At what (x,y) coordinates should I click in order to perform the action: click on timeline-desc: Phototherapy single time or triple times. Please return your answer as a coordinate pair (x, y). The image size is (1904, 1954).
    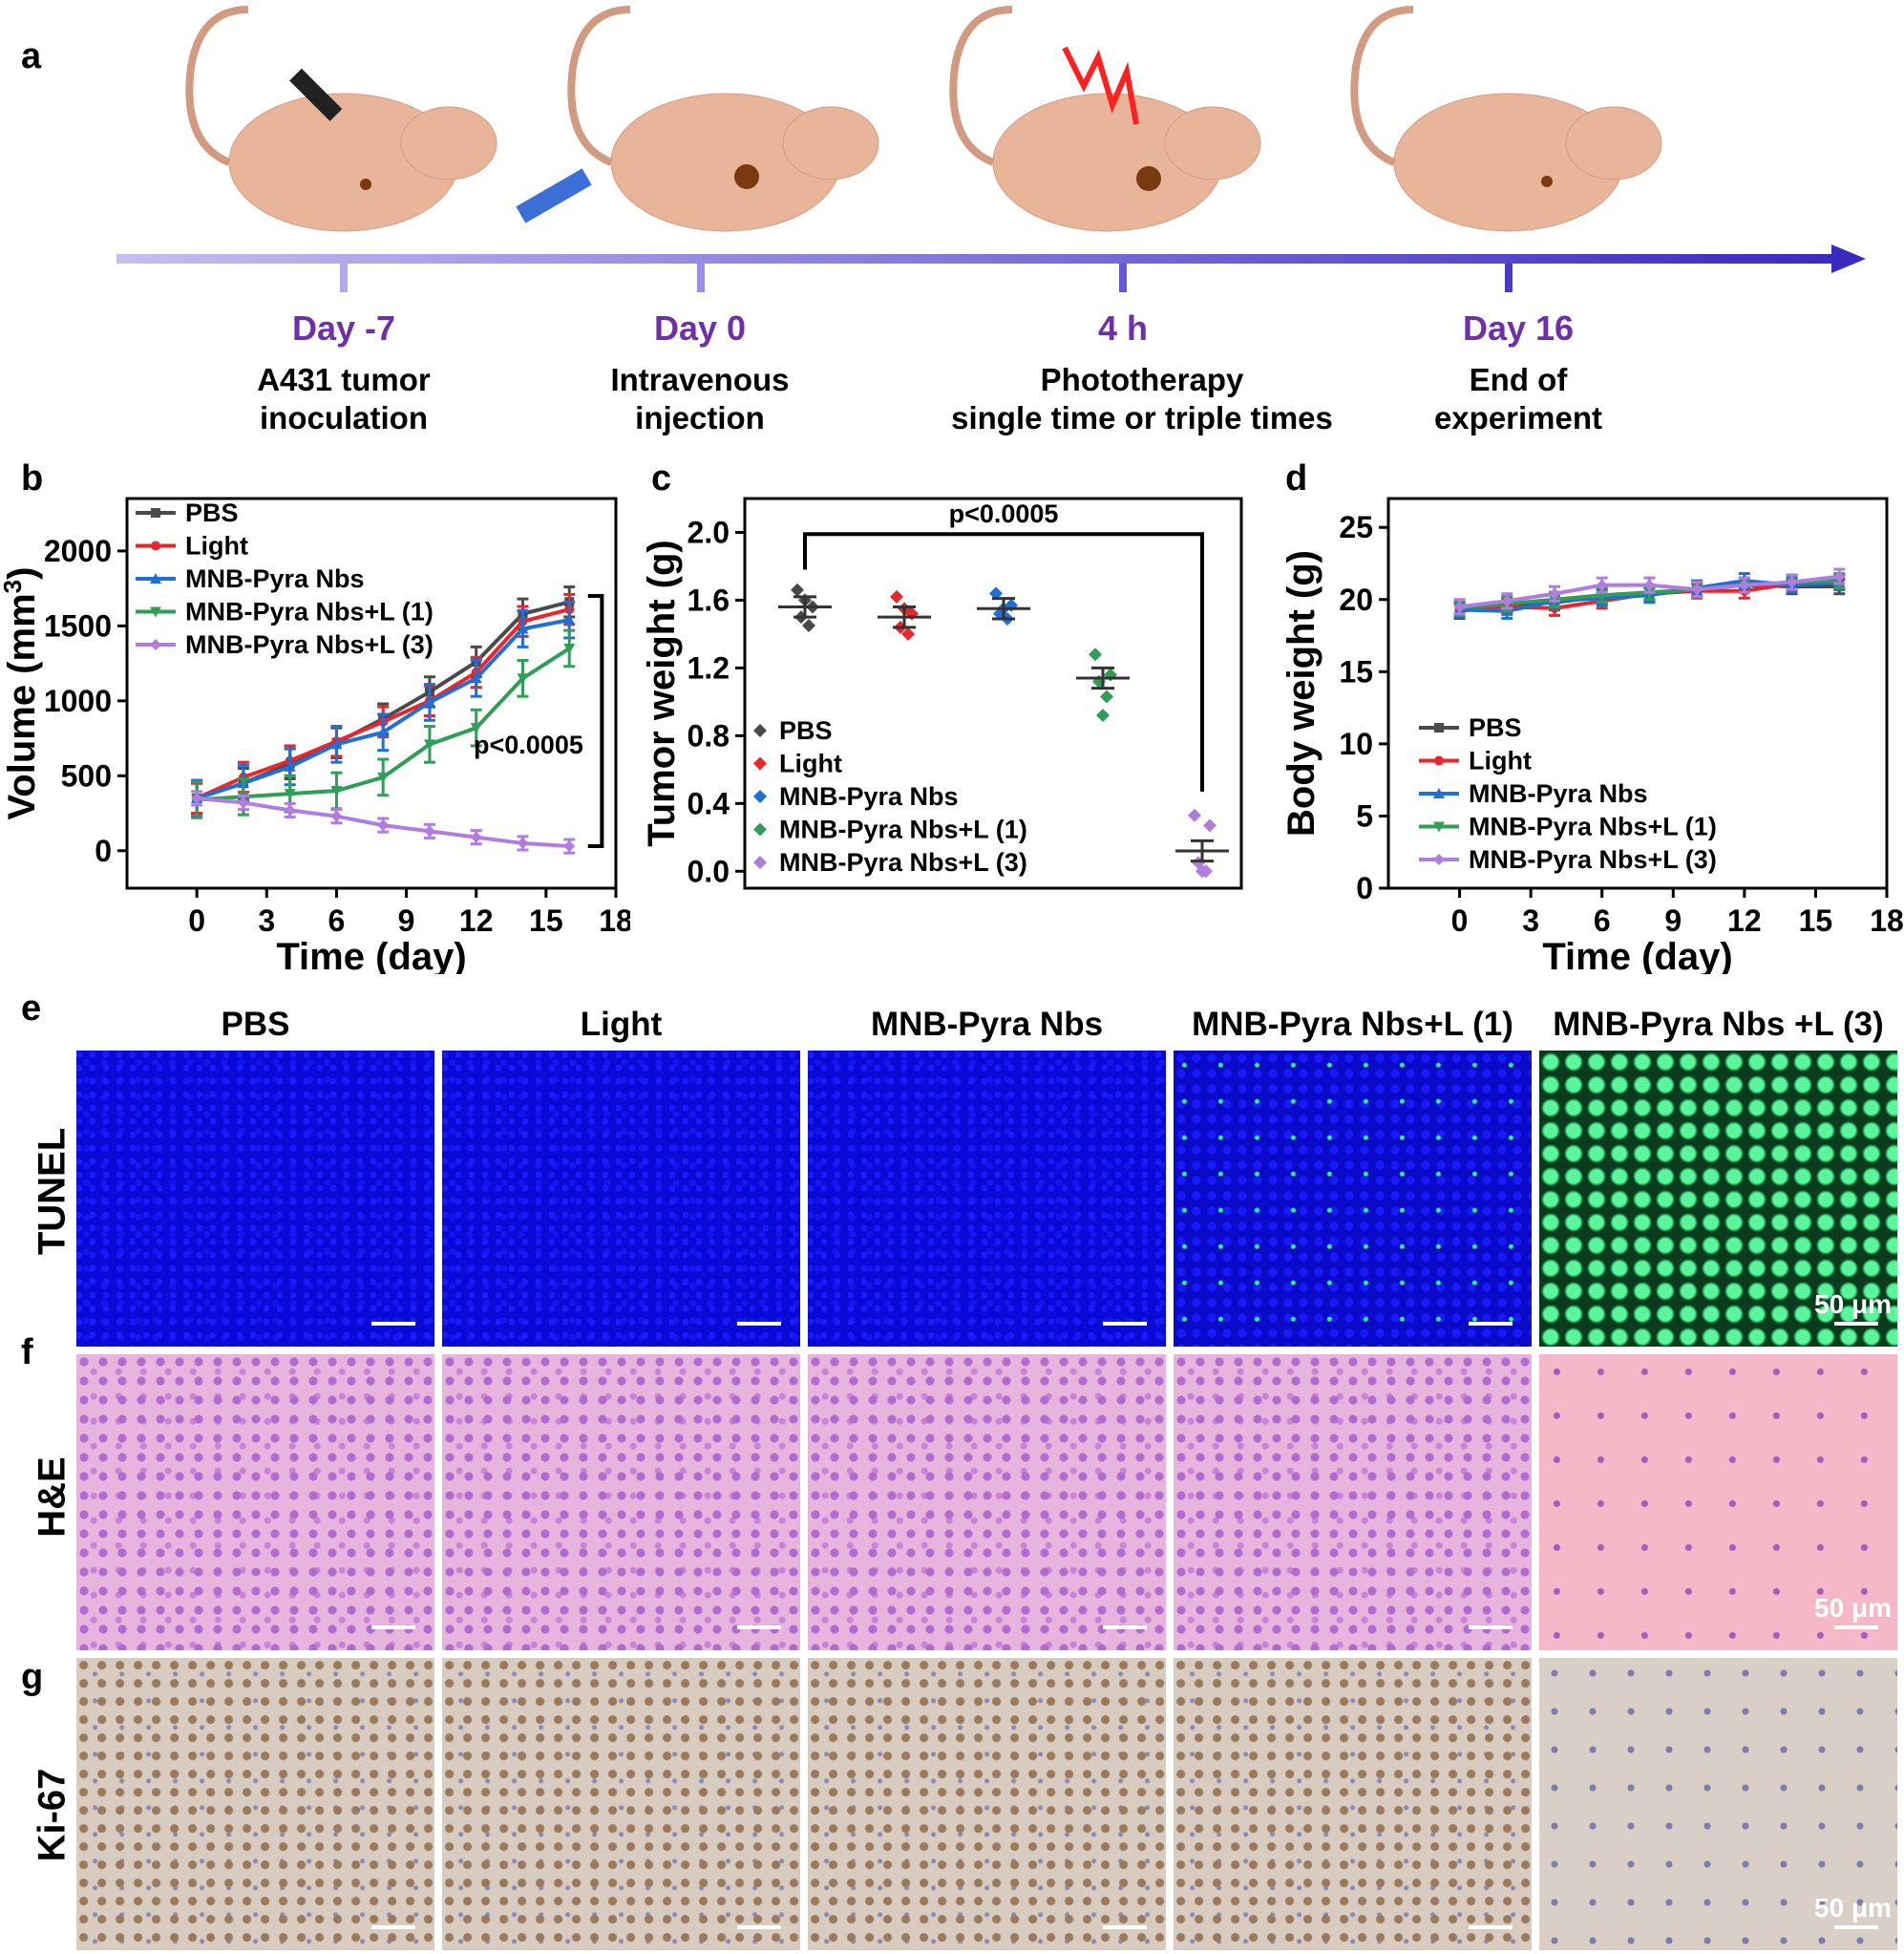
    Looking at the image, I should click on (1142, 398).